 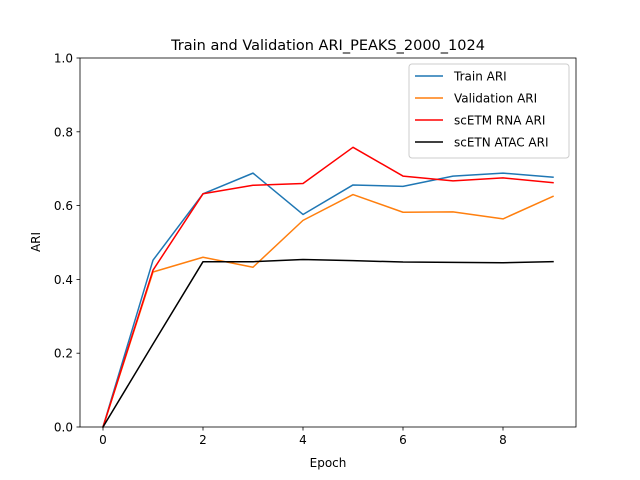 What do you see at coordinates (480, 77) in the screenshot?
I see `legend-label-0: Train ARI` at bounding box center [480, 77].